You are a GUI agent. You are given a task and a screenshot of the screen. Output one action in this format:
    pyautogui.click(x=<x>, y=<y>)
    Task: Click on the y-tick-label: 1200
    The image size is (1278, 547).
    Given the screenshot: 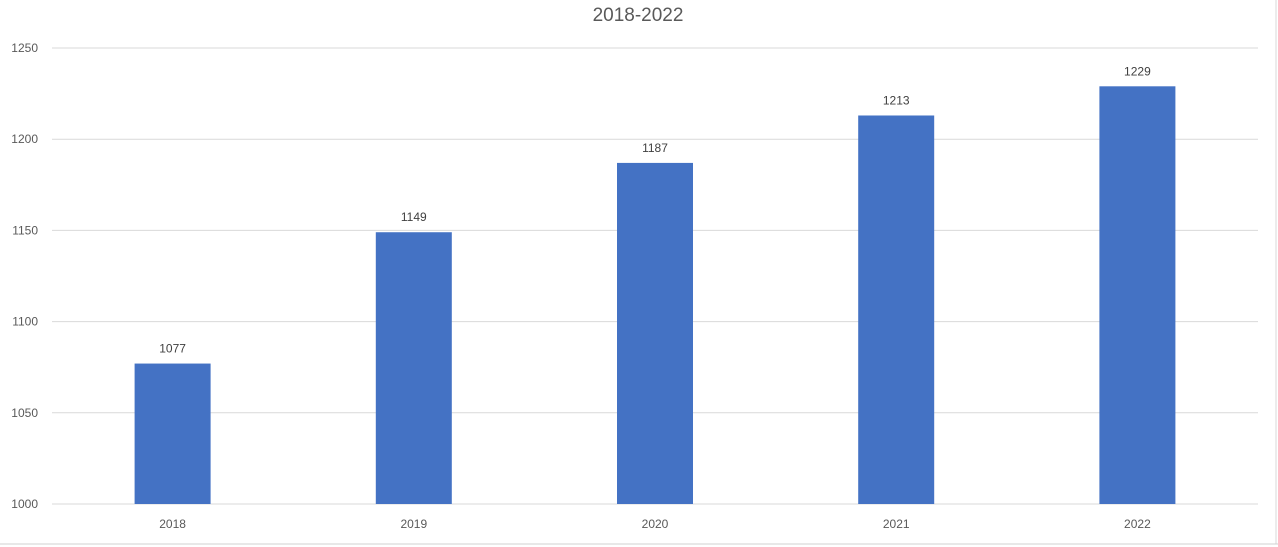 What is the action you would take?
    pyautogui.click(x=24, y=139)
    